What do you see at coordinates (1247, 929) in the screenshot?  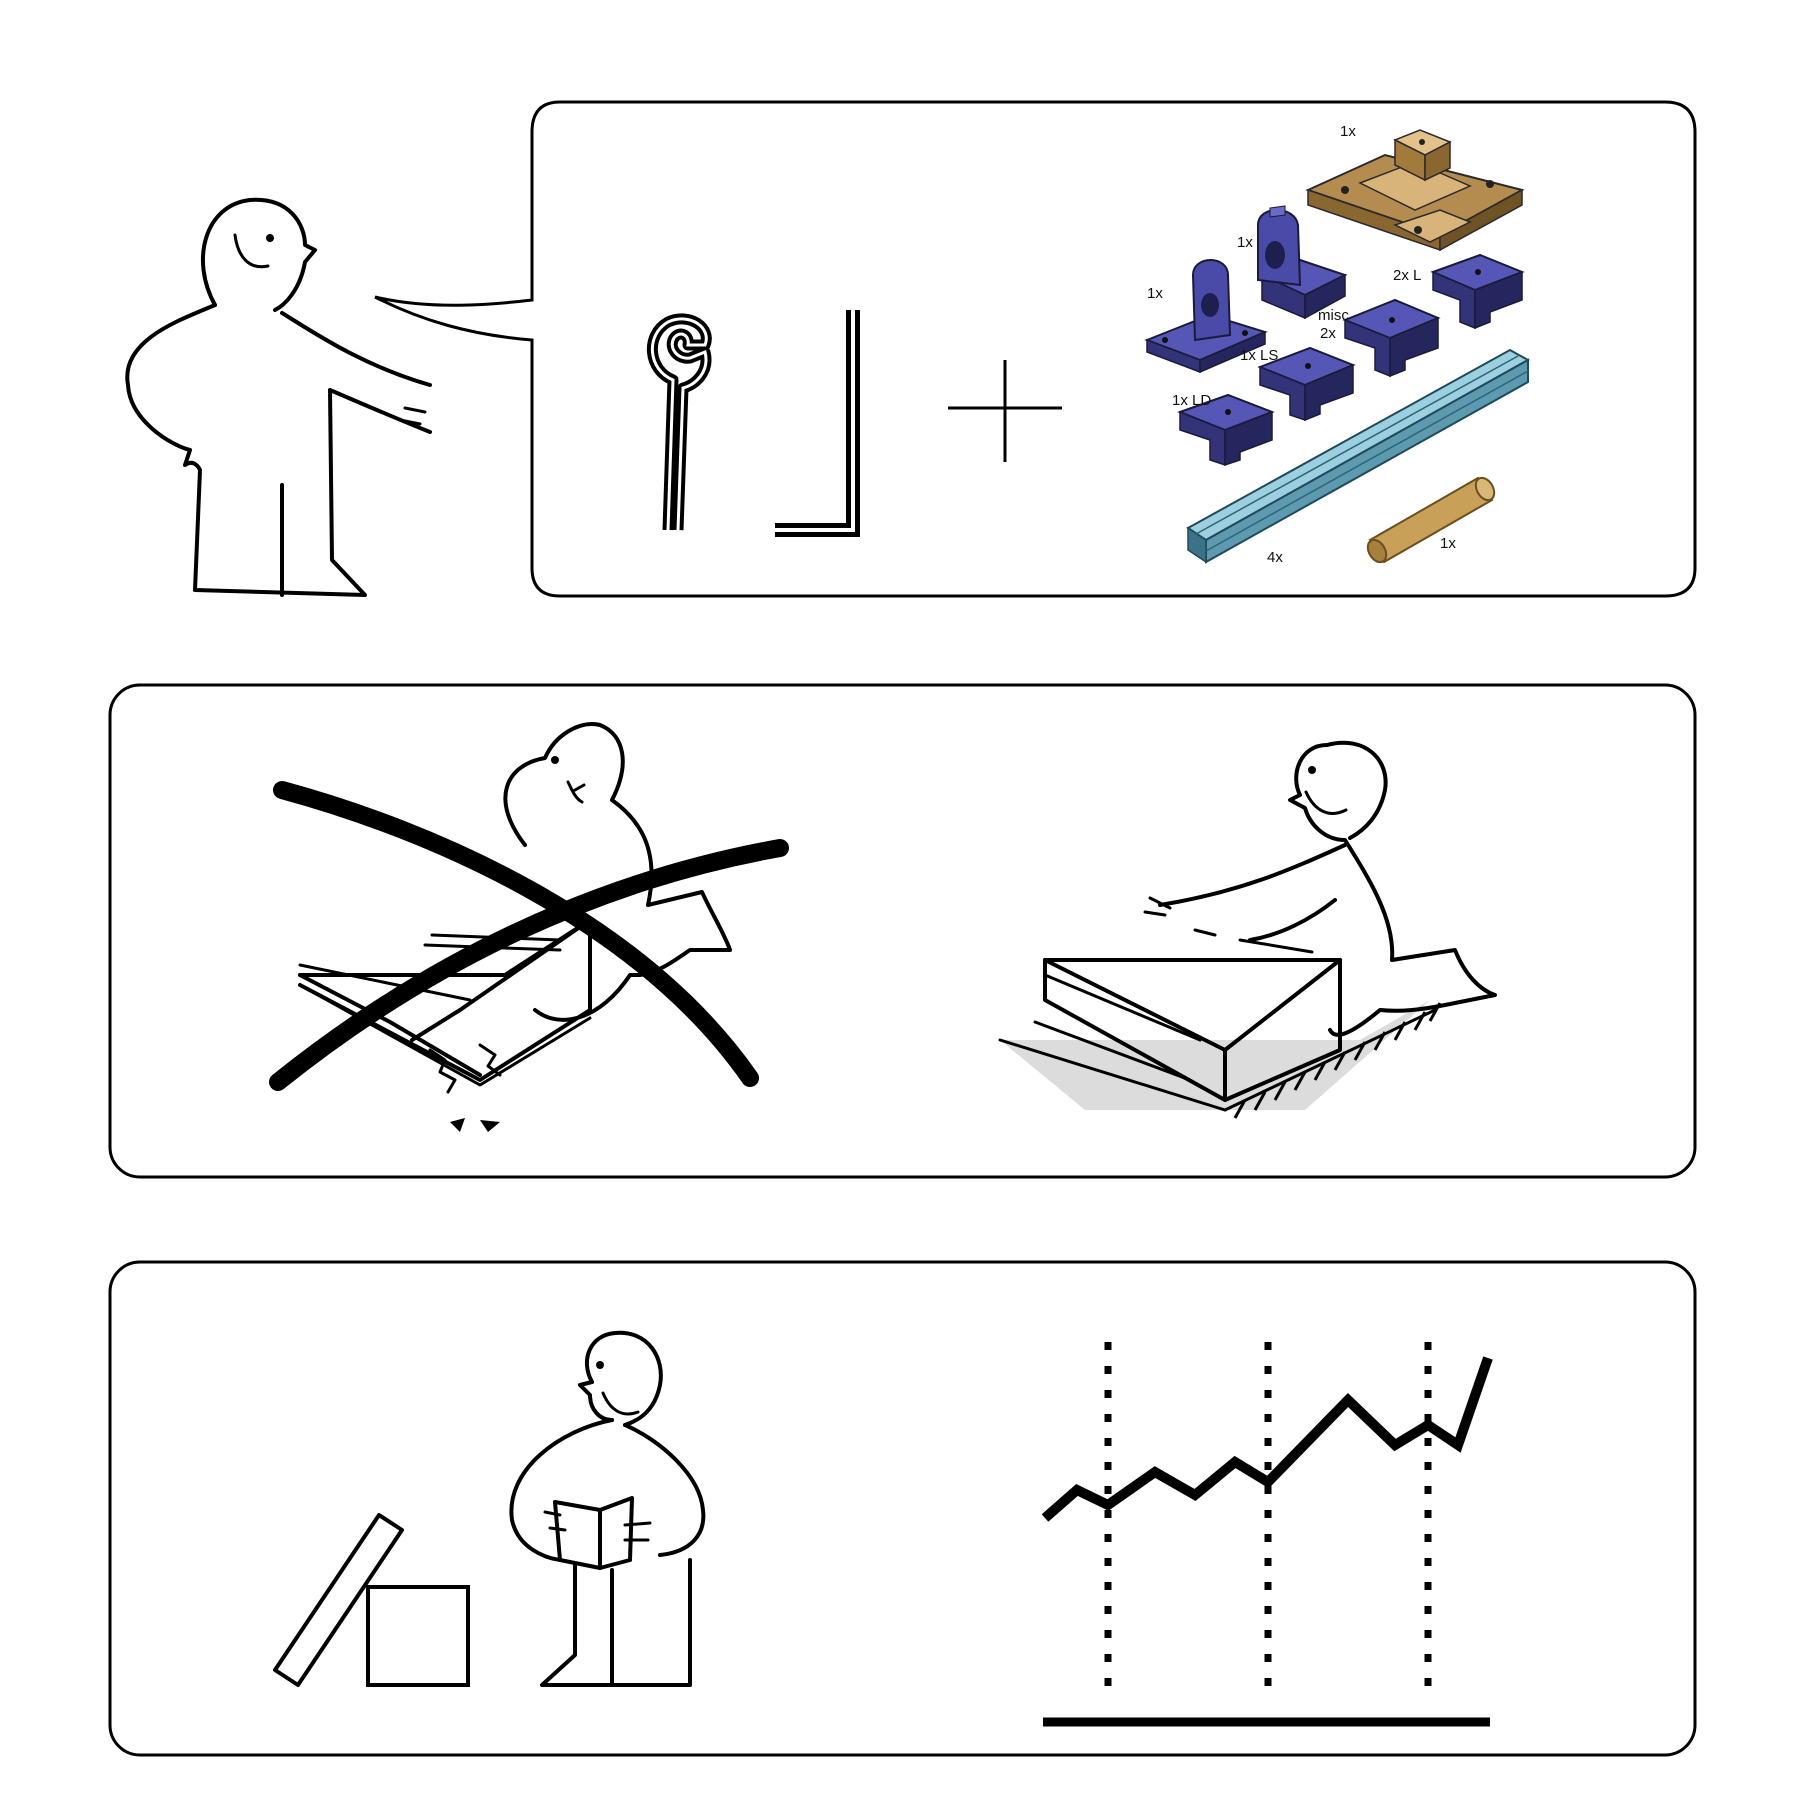 I see `right-way-scene` at bounding box center [1247, 929].